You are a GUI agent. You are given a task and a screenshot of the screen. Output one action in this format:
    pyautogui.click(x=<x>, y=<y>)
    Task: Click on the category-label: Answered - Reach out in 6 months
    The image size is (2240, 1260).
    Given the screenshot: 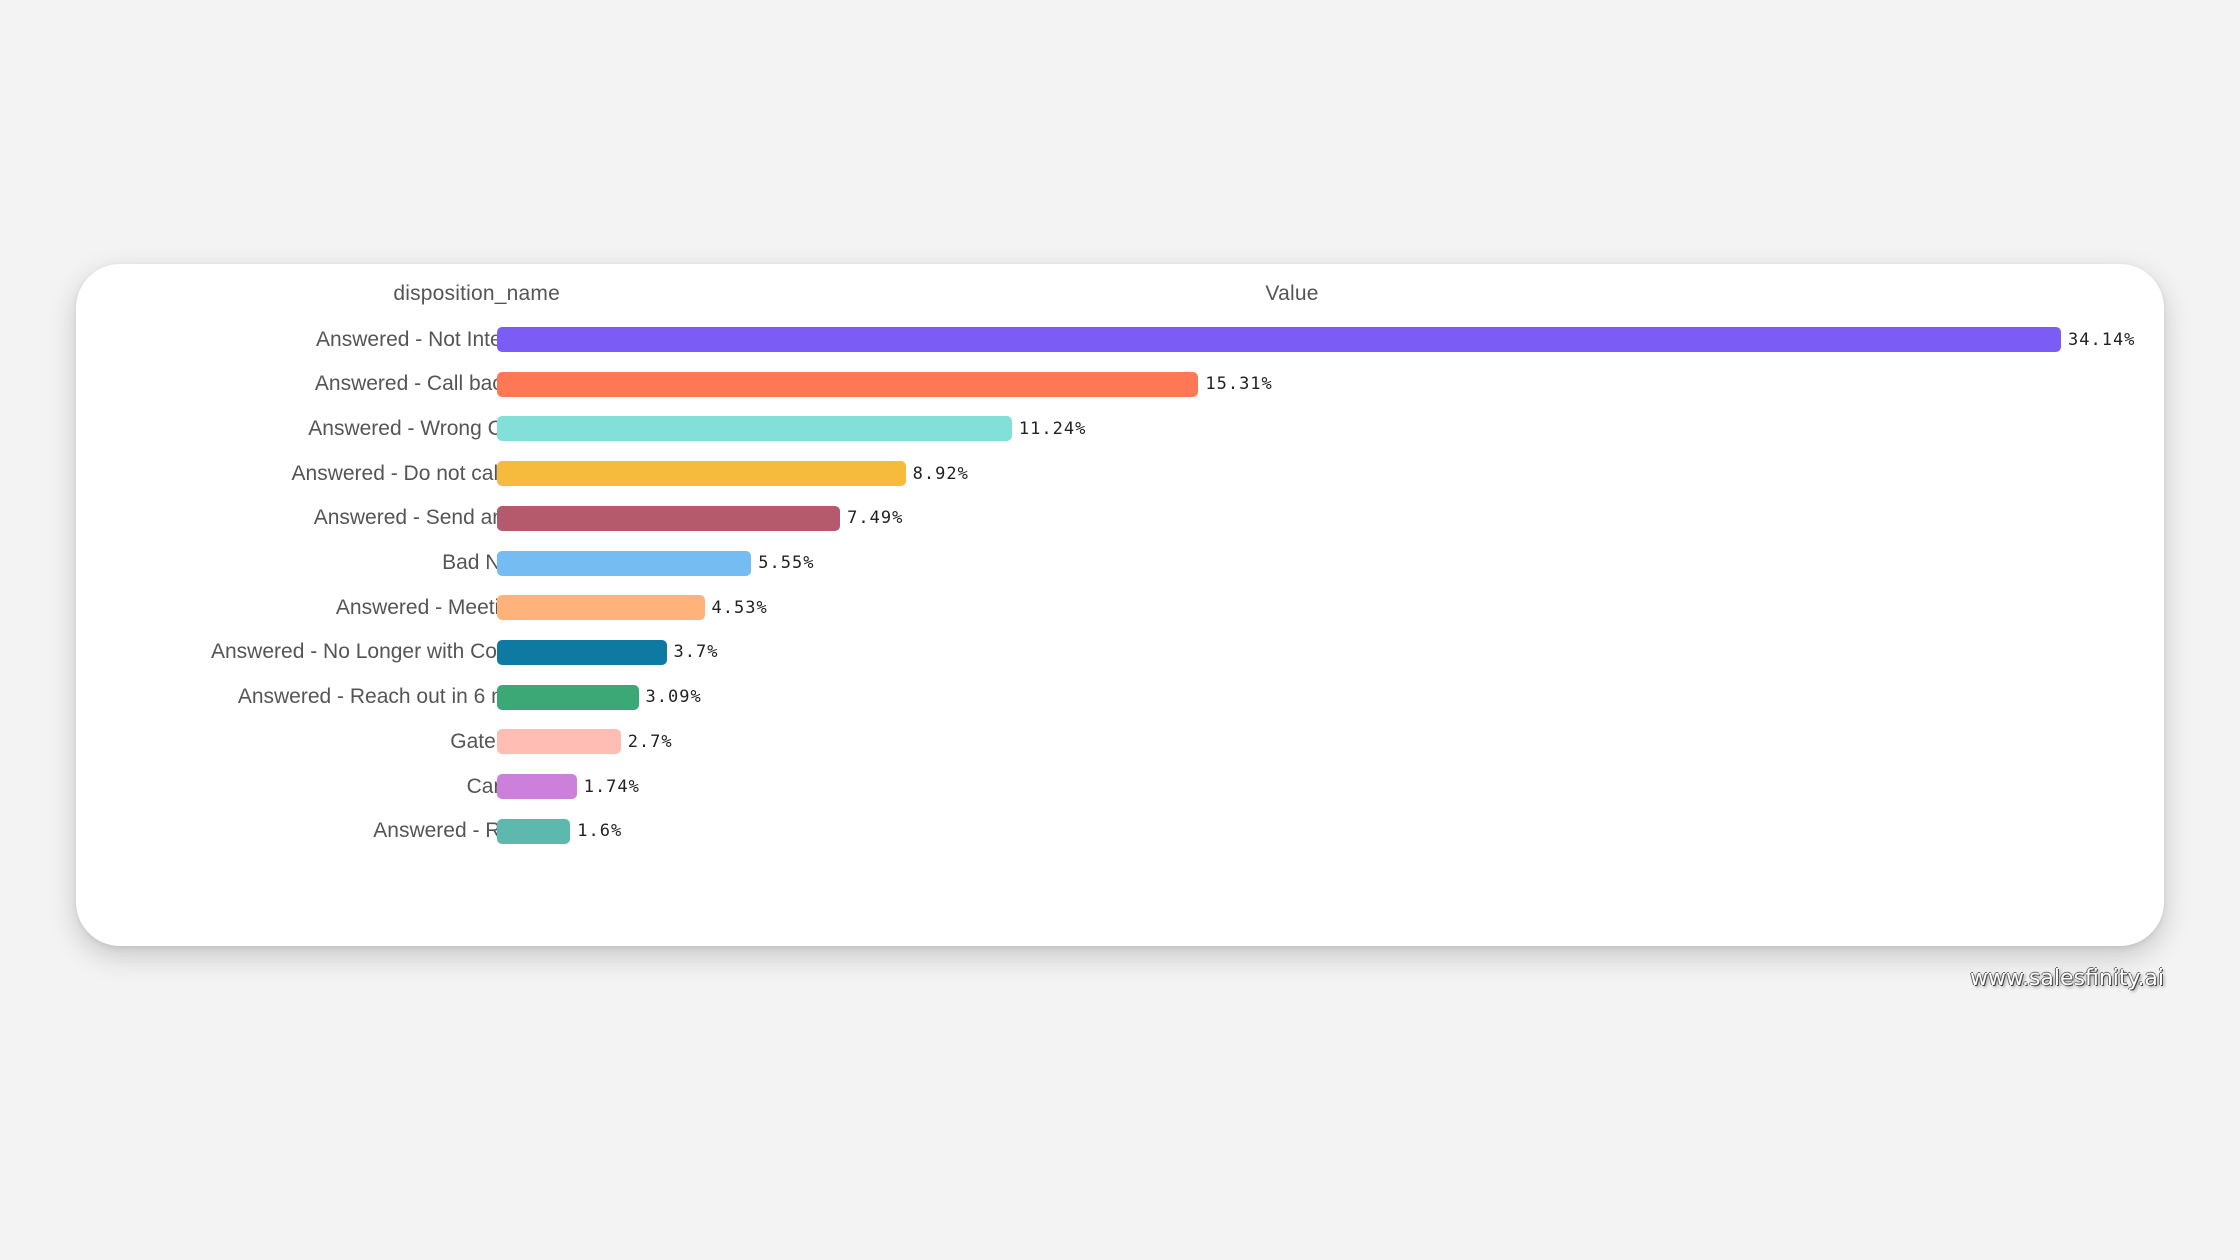 What is the action you would take?
    pyautogui.click(x=398, y=697)
    